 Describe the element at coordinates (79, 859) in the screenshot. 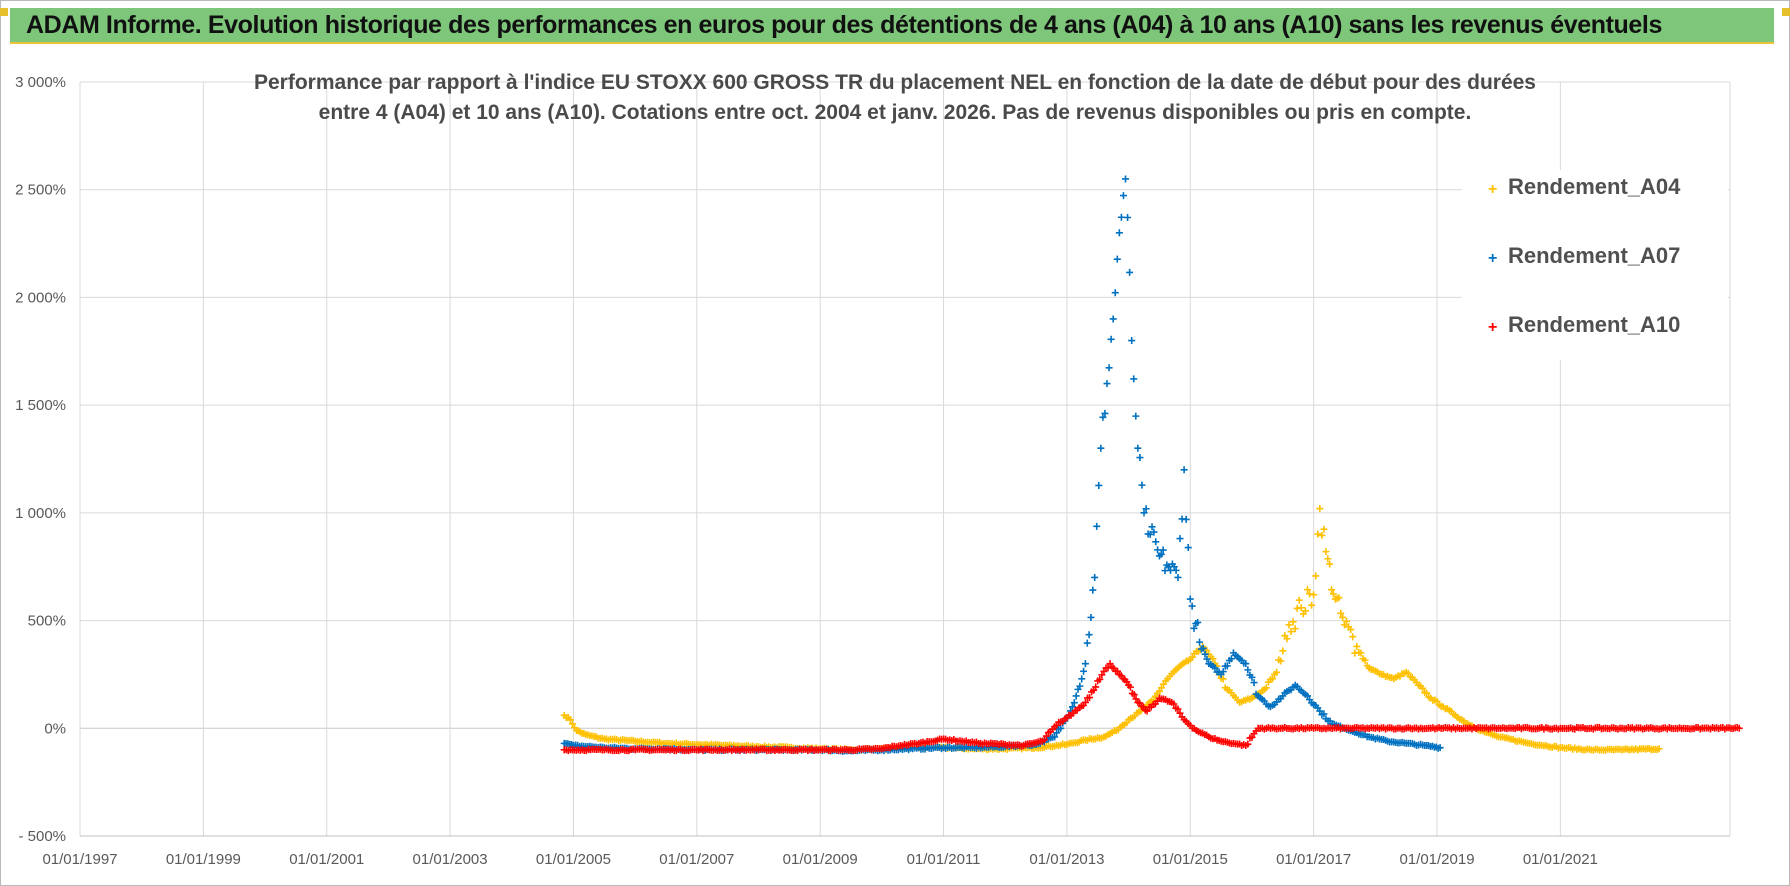

I see `x-tick-label: 01/01/1997` at that location.